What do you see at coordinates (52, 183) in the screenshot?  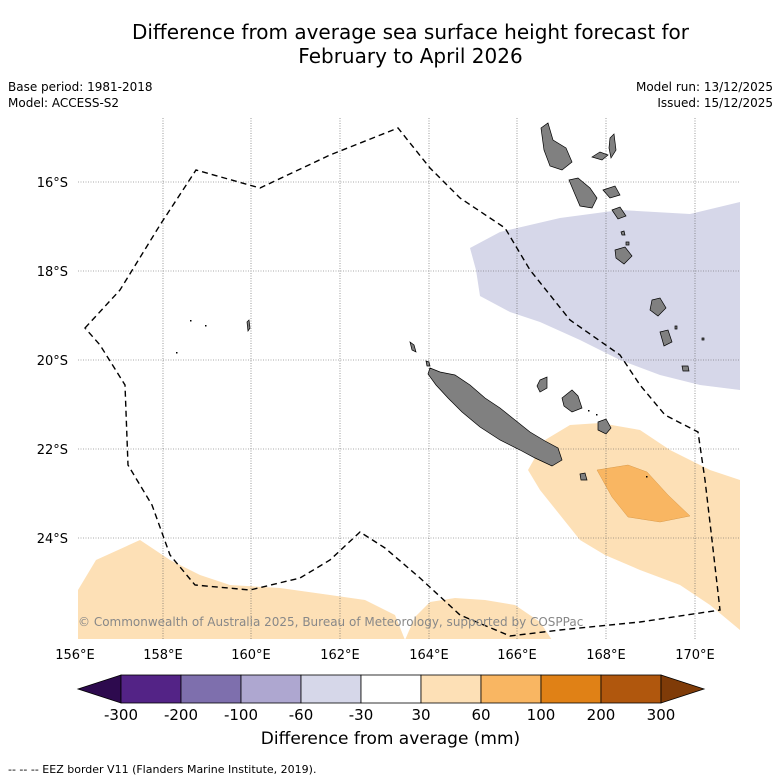 I see `lat-label: 16°S` at bounding box center [52, 183].